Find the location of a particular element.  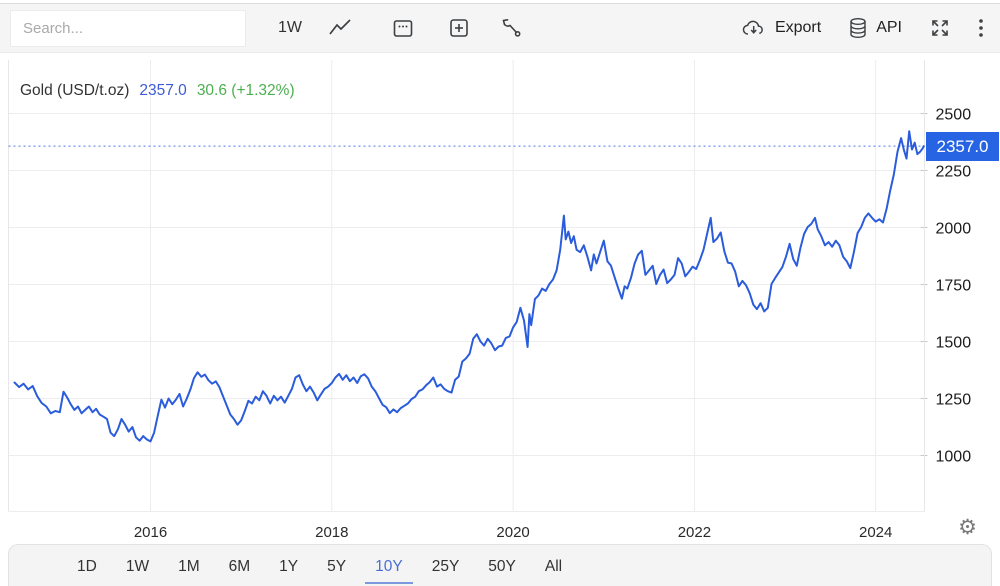

interval-selector-button: 1W is located at coordinates (290, 27).